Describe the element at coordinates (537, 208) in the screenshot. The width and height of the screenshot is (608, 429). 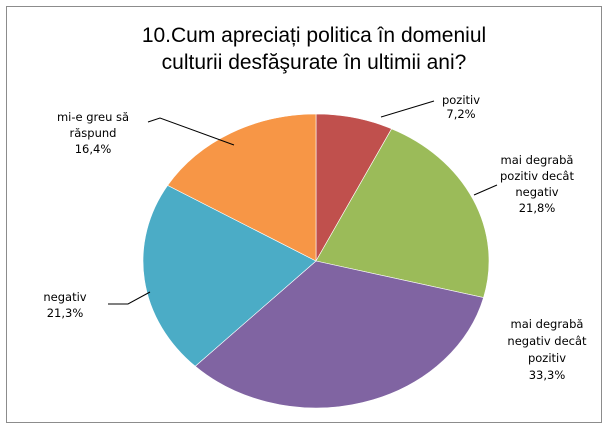
I see `slice-percent-text: 21,8%` at that location.